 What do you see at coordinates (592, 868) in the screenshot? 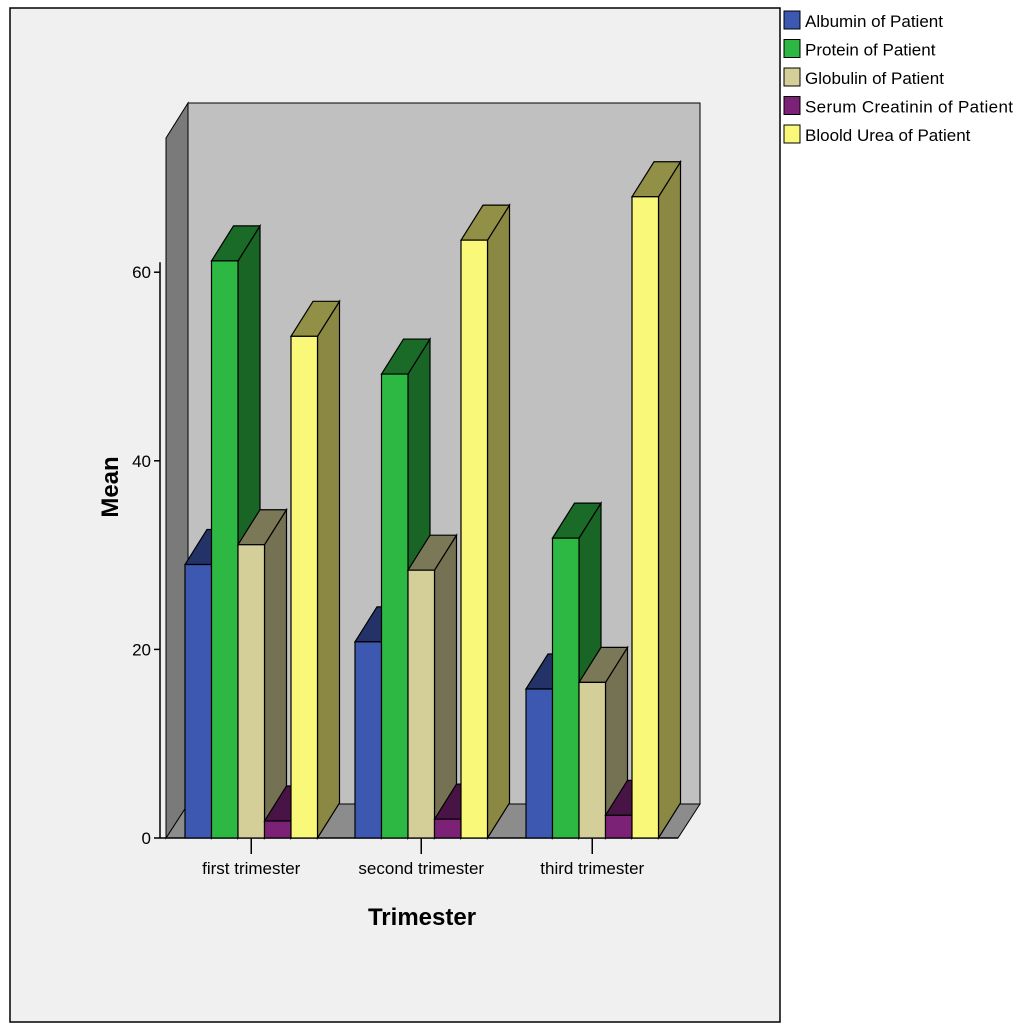
I see `x-tick-label: third trimester` at bounding box center [592, 868].